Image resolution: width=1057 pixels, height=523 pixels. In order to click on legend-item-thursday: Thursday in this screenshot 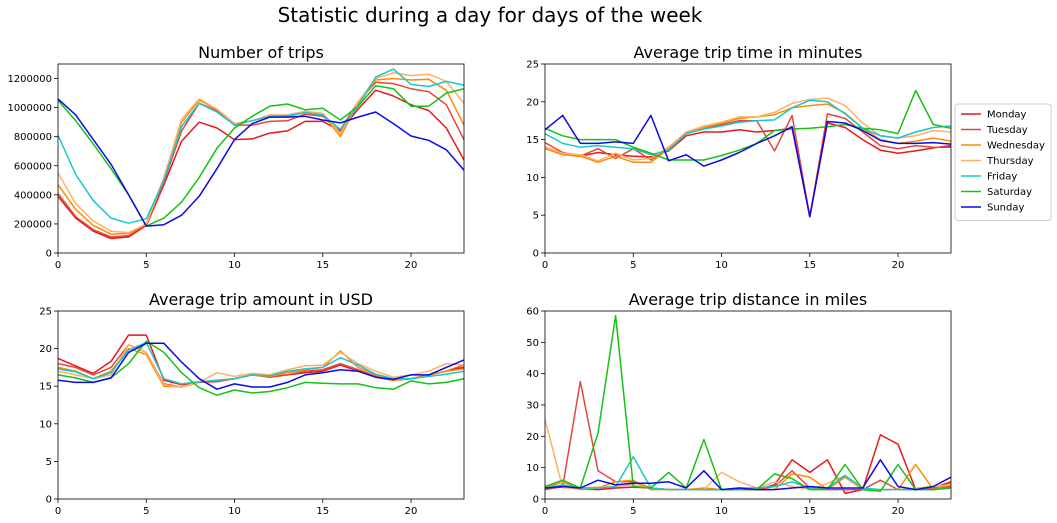, I will do `click(997, 161)`.